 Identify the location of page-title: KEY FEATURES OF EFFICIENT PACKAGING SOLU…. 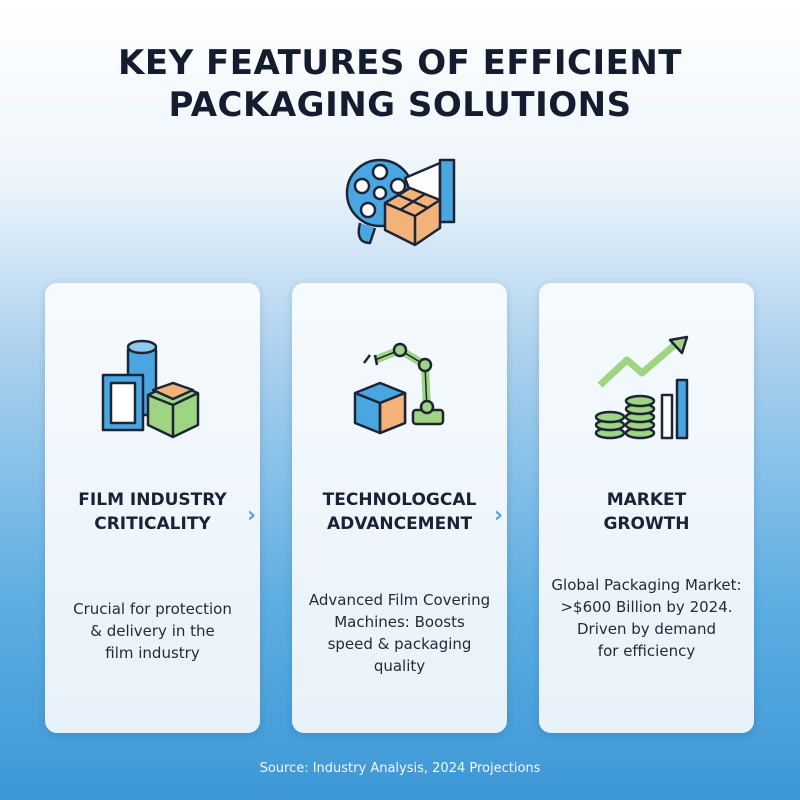
(400, 84).